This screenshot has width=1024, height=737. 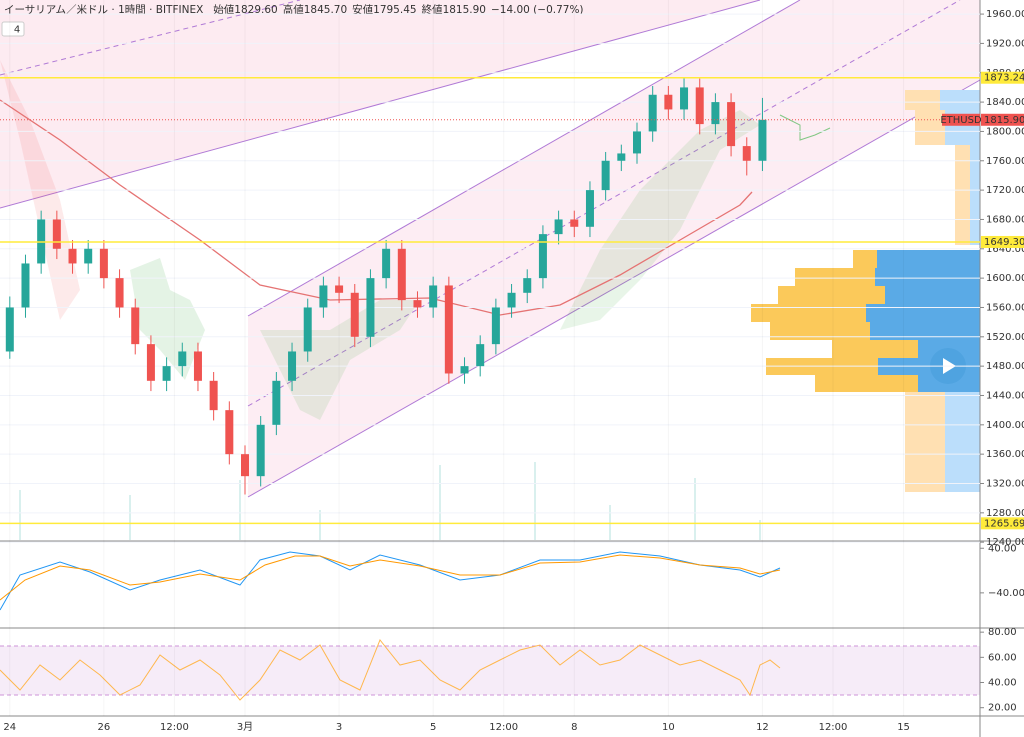 I want to click on y-tick-label: −40.00, so click(x=1006, y=593).